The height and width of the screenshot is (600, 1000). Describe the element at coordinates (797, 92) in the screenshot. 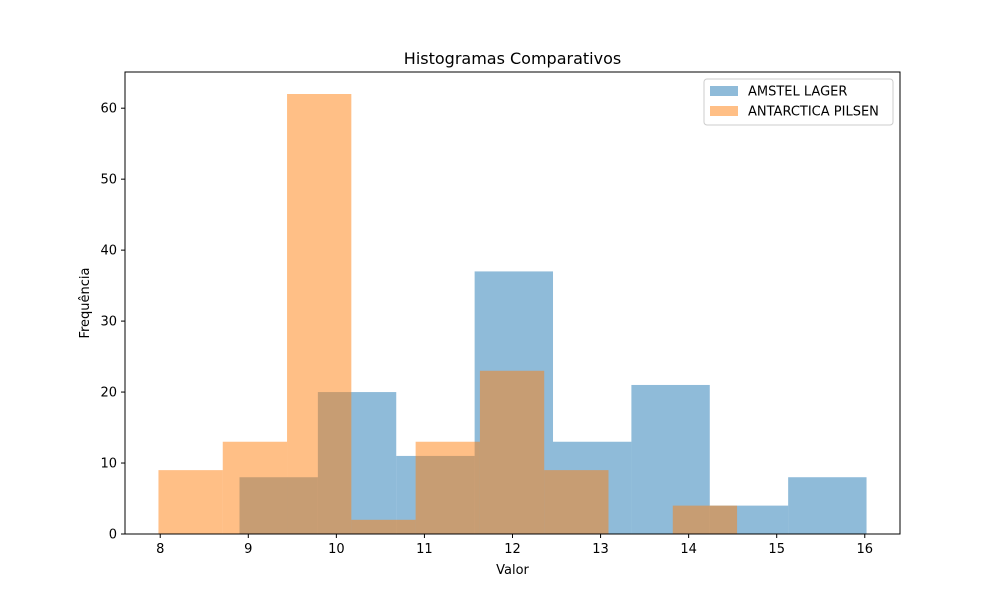

I see `legend-label: AMSTEL LAGER` at that location.